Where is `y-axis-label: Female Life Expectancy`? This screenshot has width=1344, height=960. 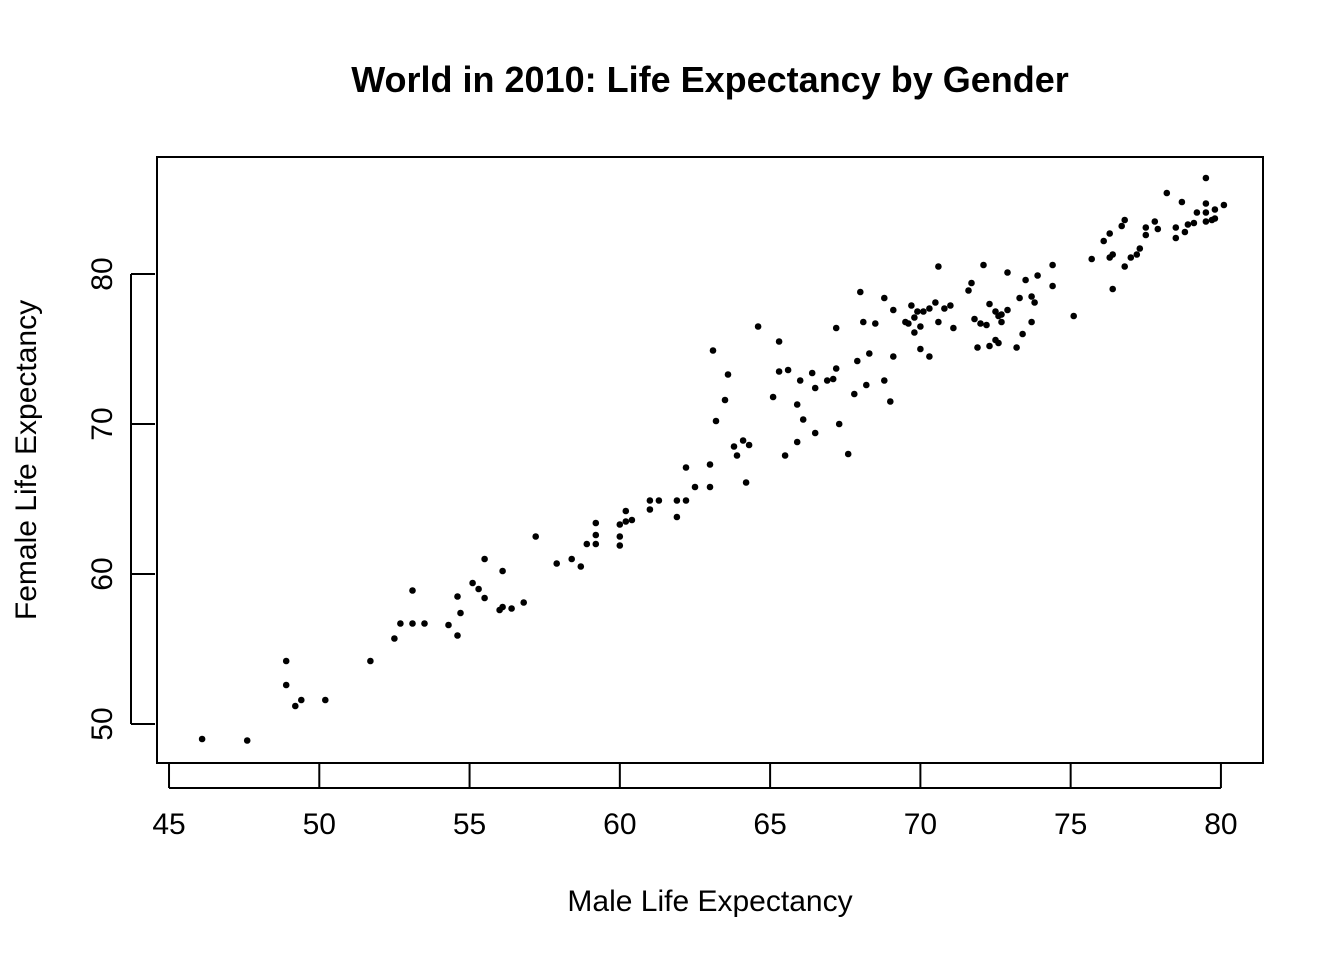
y-axis-label: Female Life Expectancy is located at coordinates (26, 460).